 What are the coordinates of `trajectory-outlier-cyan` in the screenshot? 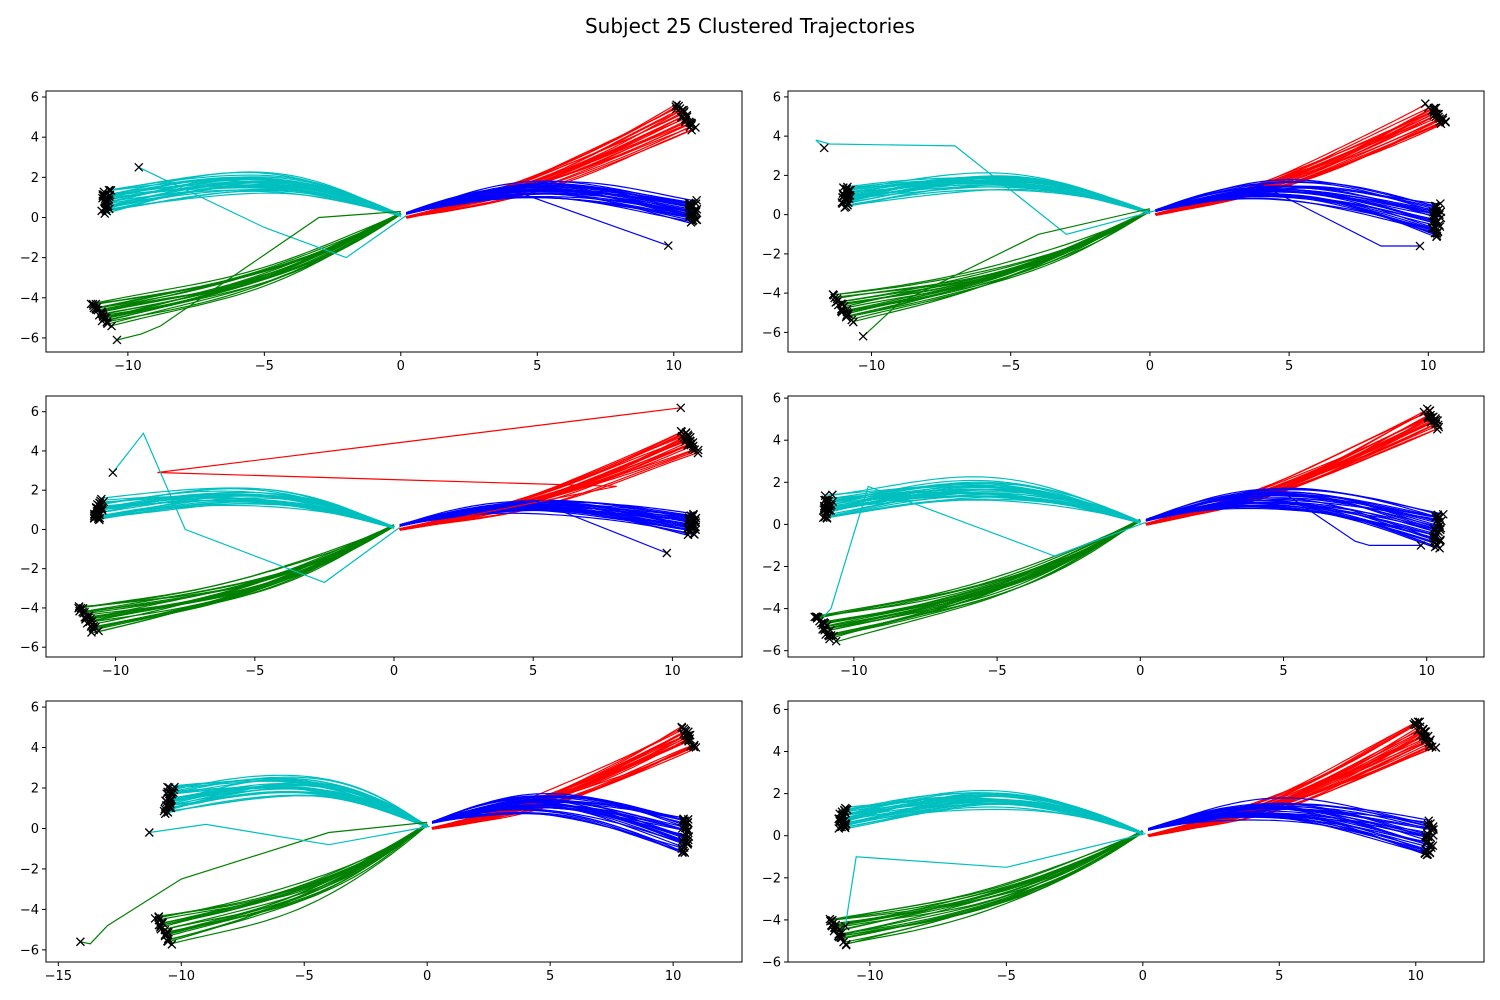 It's located at (272, 212).